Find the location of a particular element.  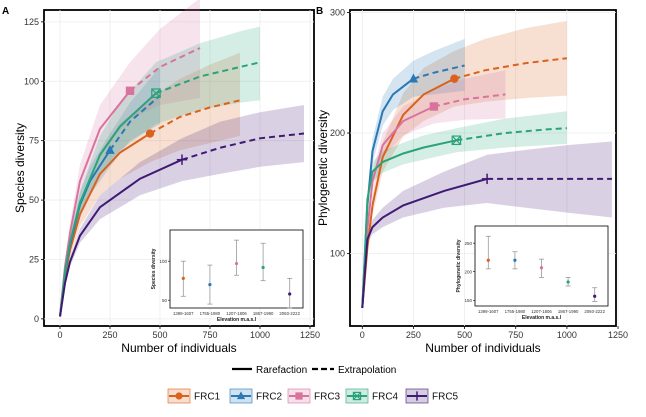

legend-marker-frc5 is located at coordinates (417, 396).